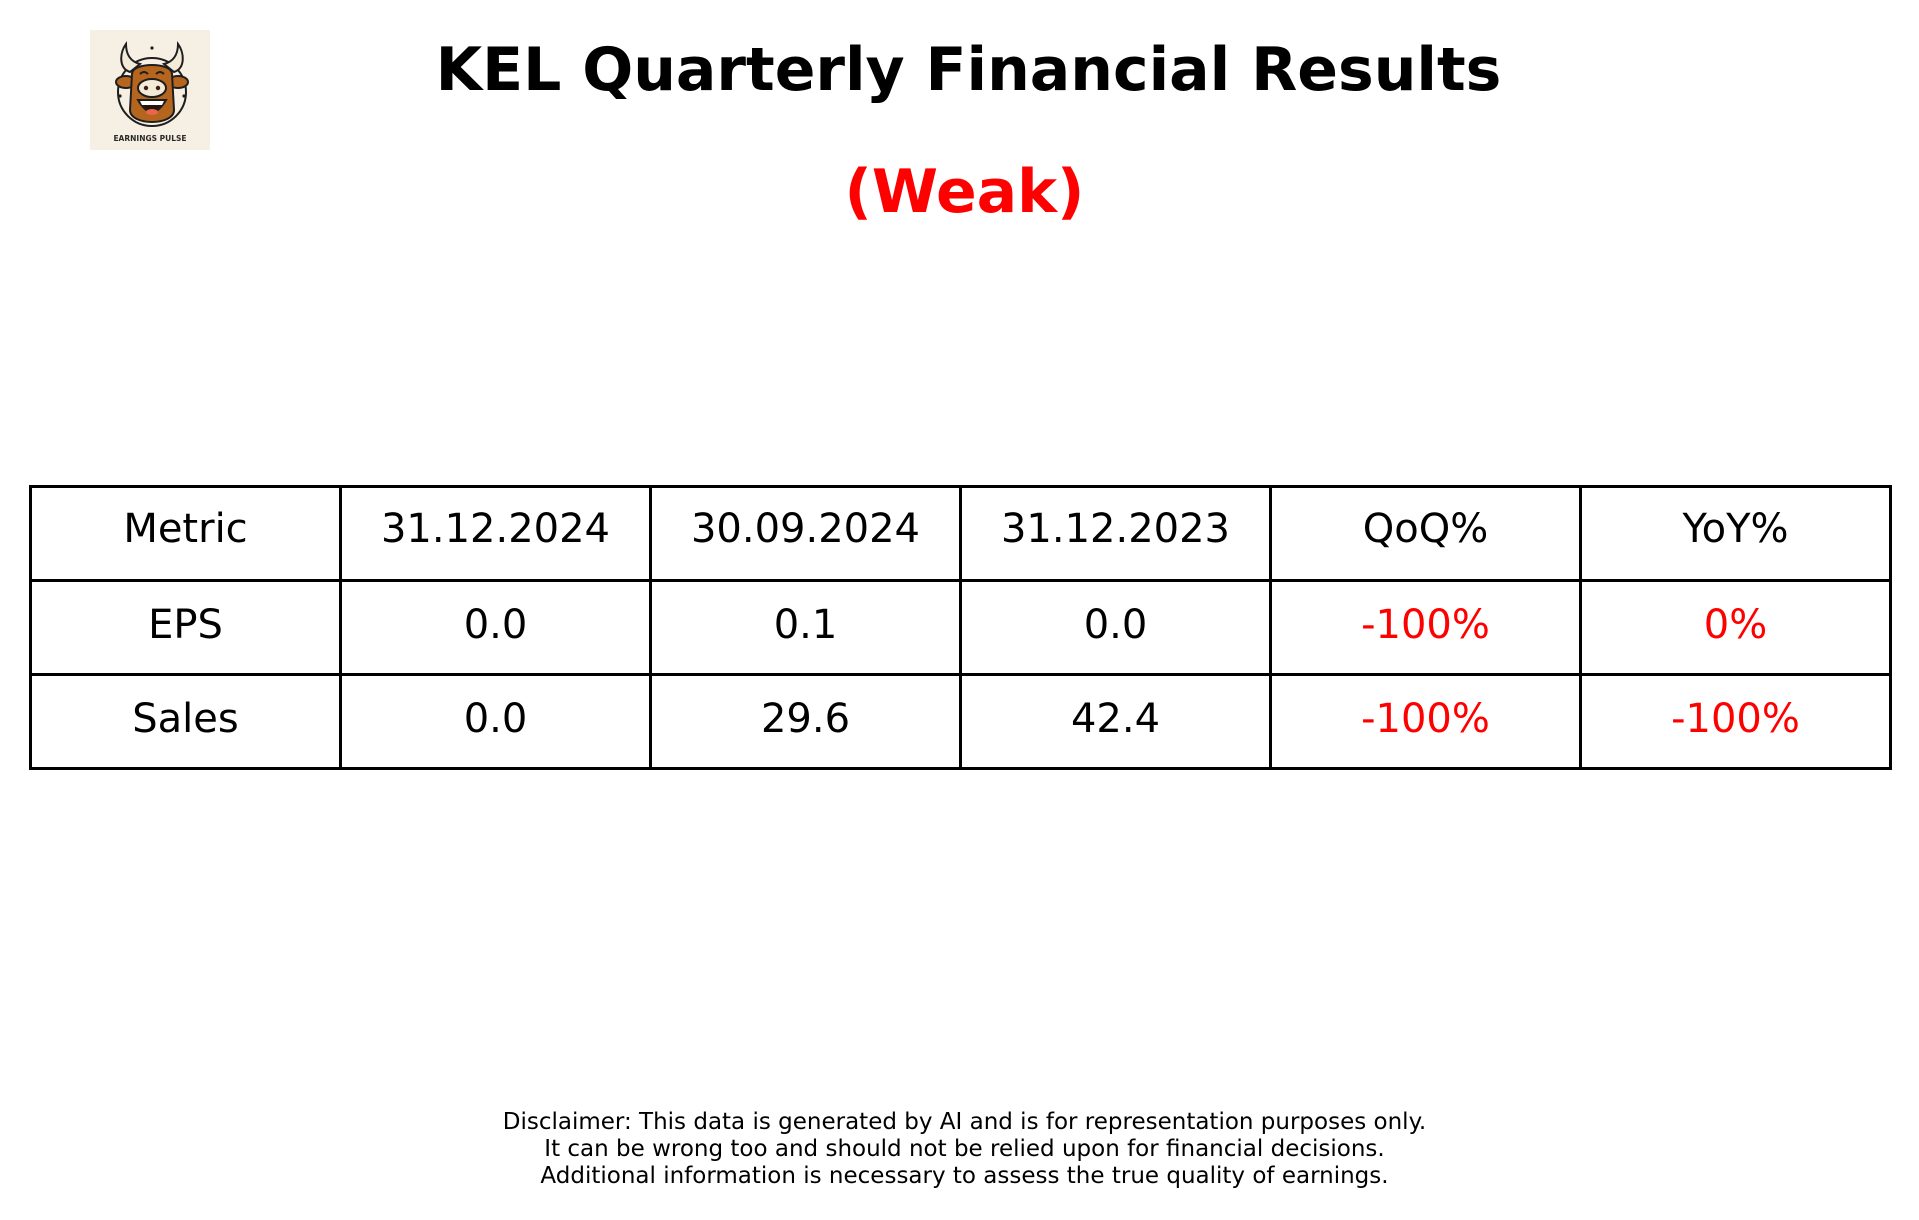 Image resolution: width=1919 pixels, height=1220 pixels. I want to click on column-header-q-previous: 30.09.2024, so click(805, 533).